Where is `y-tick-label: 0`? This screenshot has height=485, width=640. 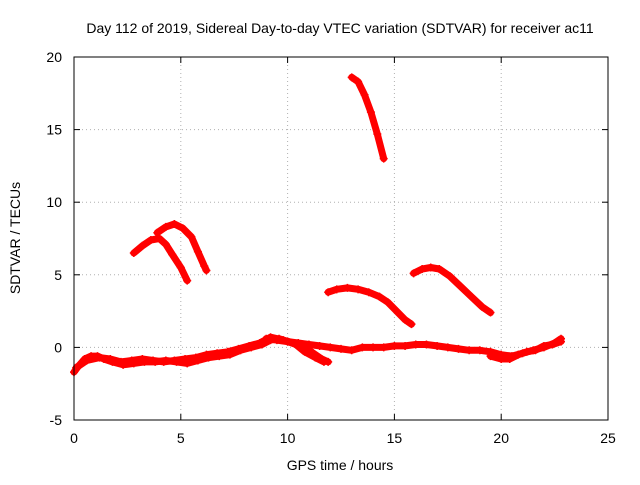 y-tick-label: 0 is located at coordinates (58, 347).